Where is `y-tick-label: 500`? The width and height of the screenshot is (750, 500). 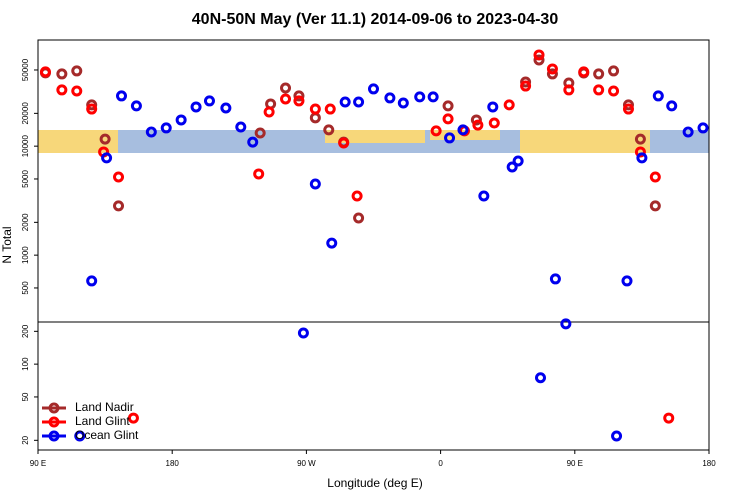 y-tick-label: 500 is located at coordinates (25, 288).